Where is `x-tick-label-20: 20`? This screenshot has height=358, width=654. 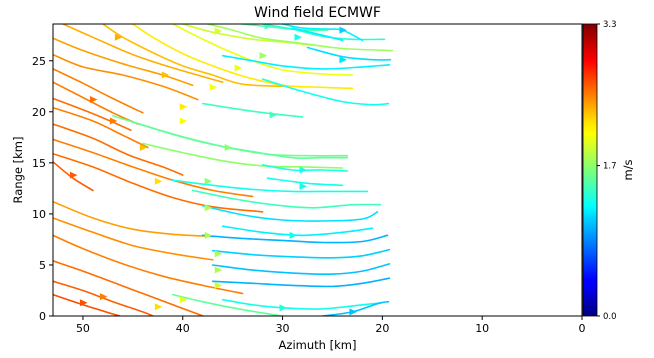 x-tick-label-20: 20 is located at coordinates (382, 328).